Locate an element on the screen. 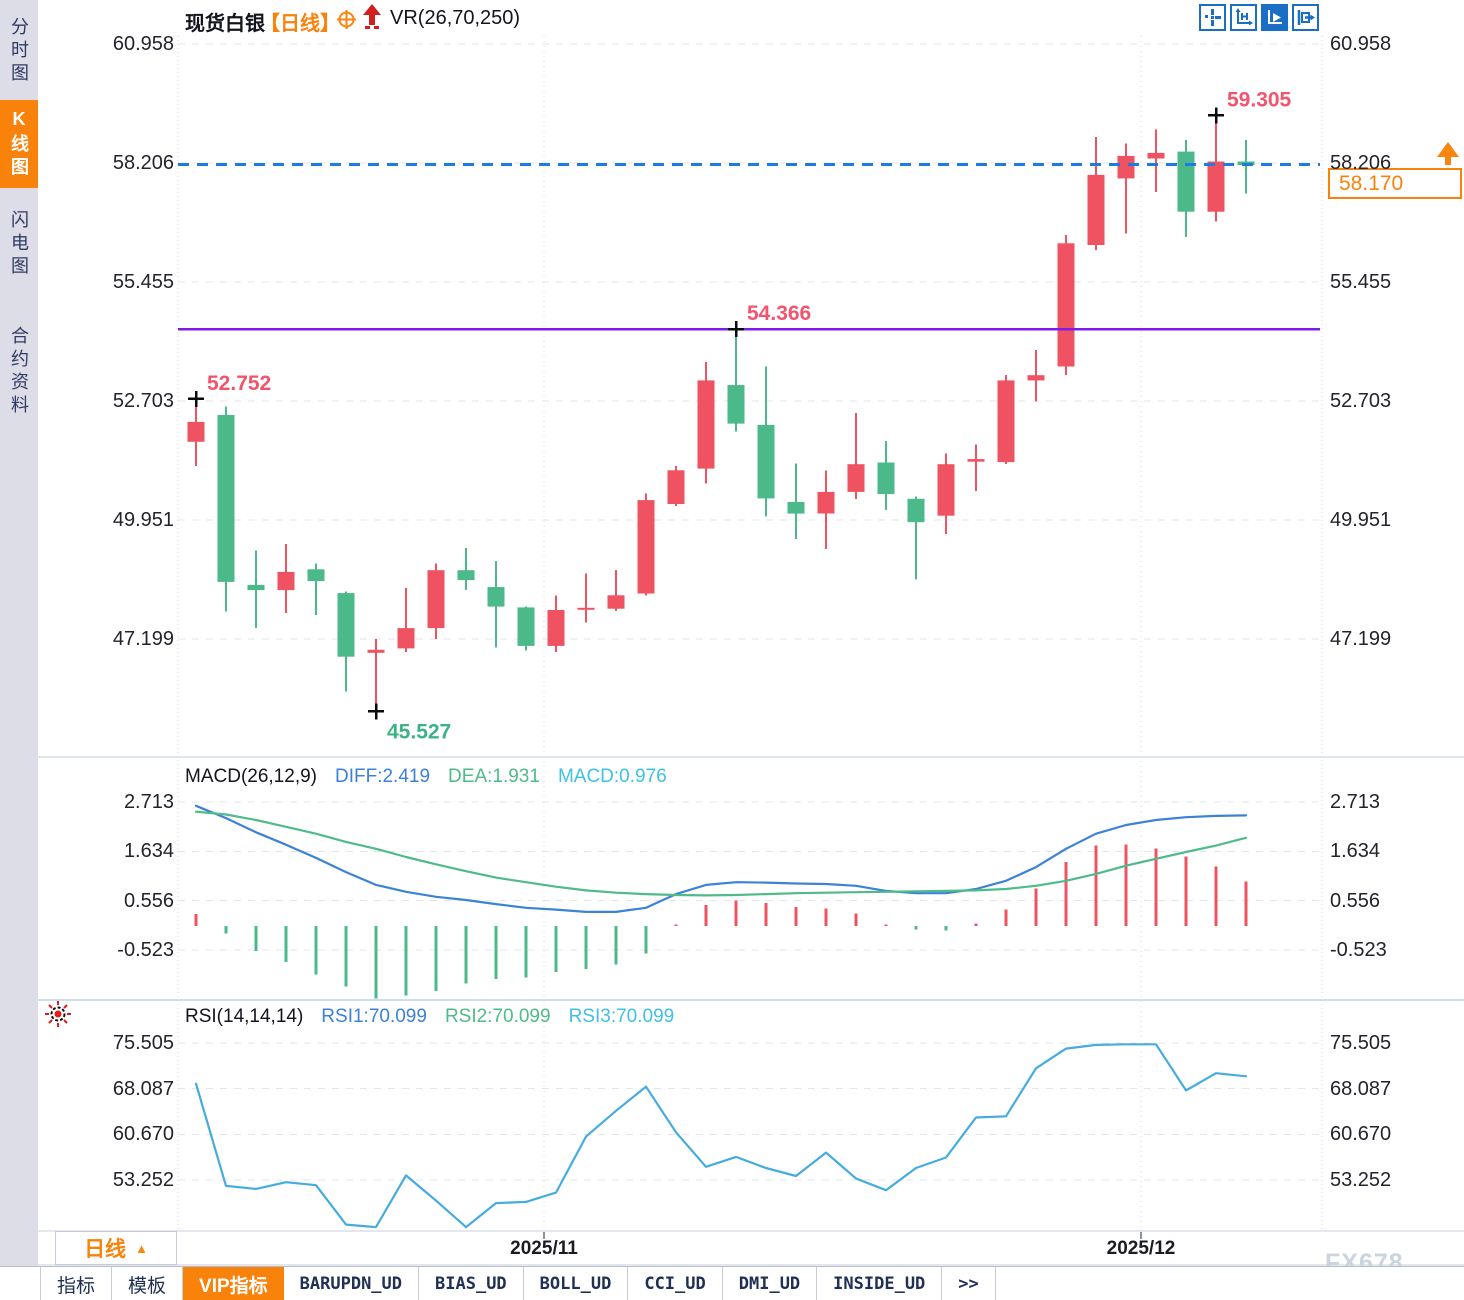  svg-text: 54.366 is located at coordinates (779, 313).